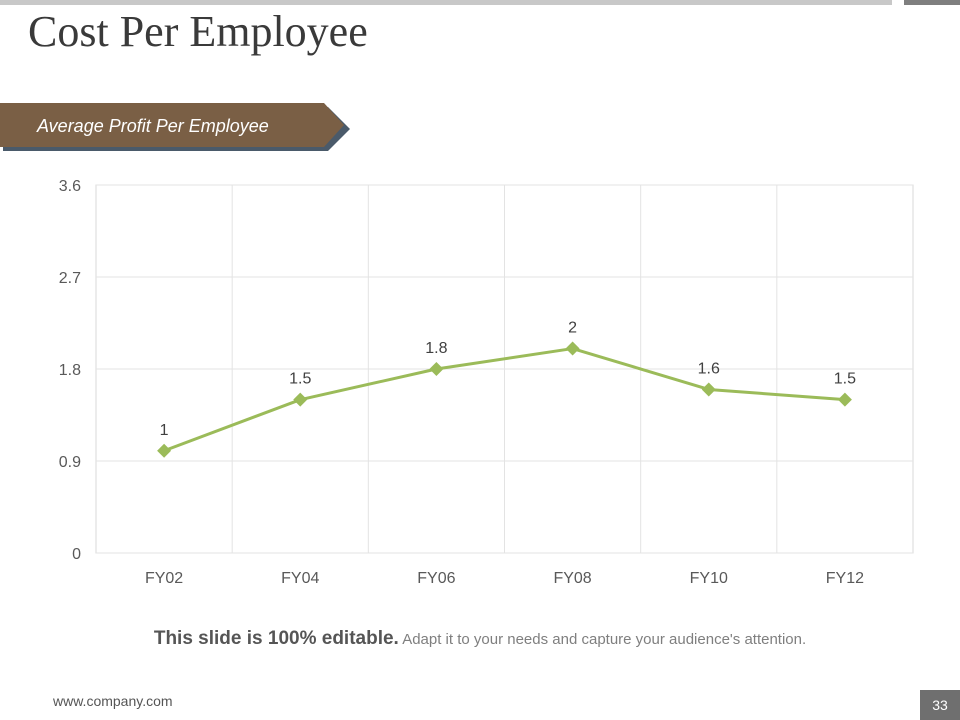 The image size is (960, 720). I want to click on x-tick-label: FY06, so click(436, 578).